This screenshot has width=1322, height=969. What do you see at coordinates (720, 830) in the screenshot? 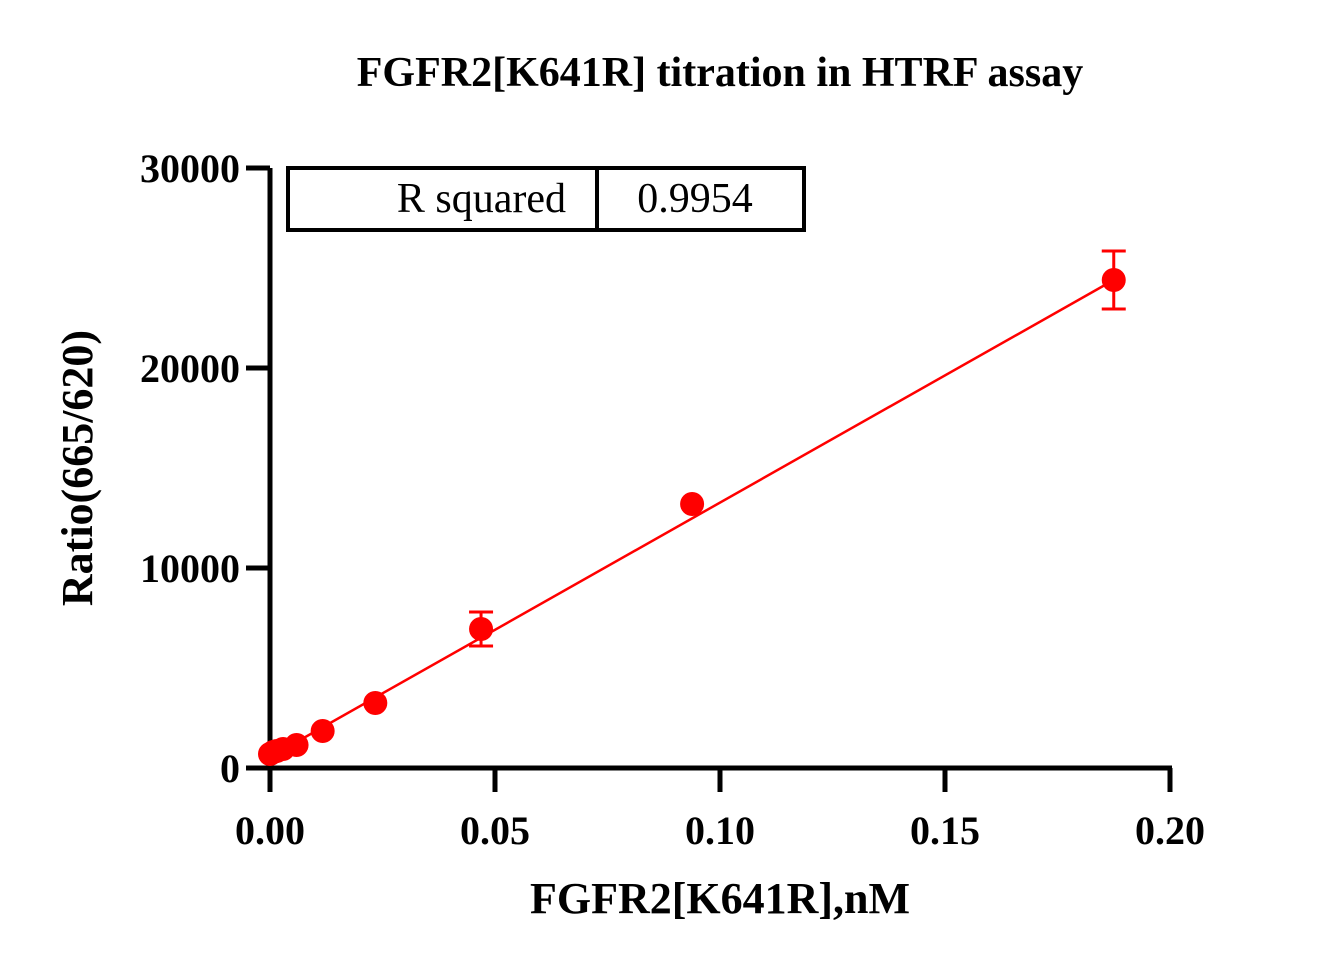
I see `x-tick-label: 0.10` at bounding box center [720, 830].